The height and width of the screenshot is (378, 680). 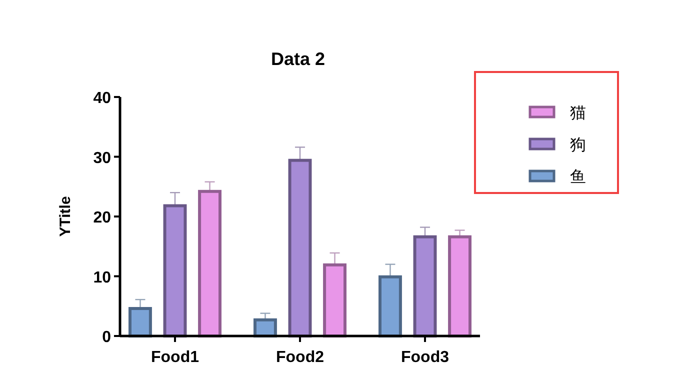 I want to click on y-tick-label: 40, so click(x=102, y=98).